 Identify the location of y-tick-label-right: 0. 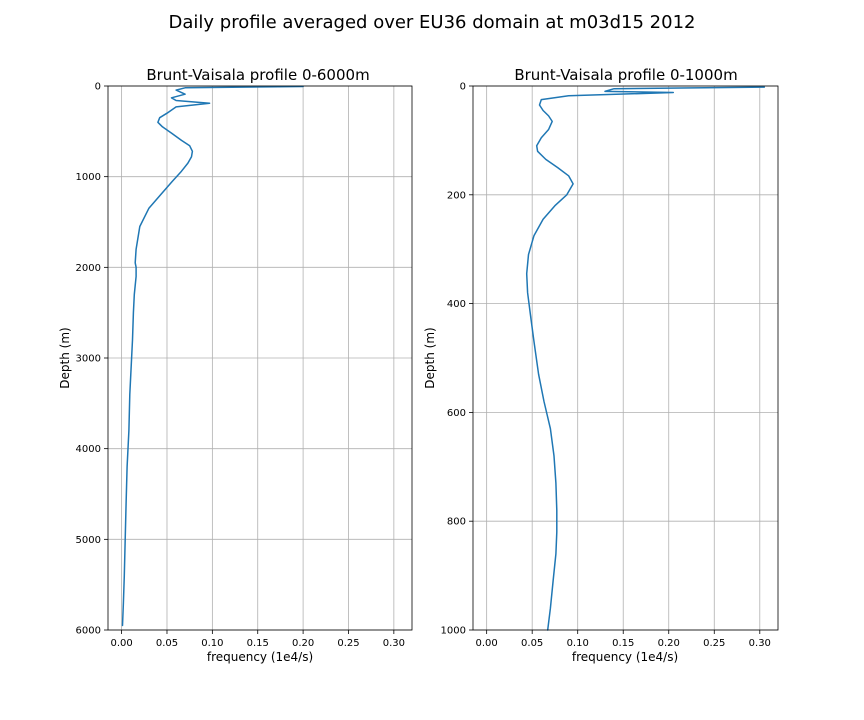
(463, 87).